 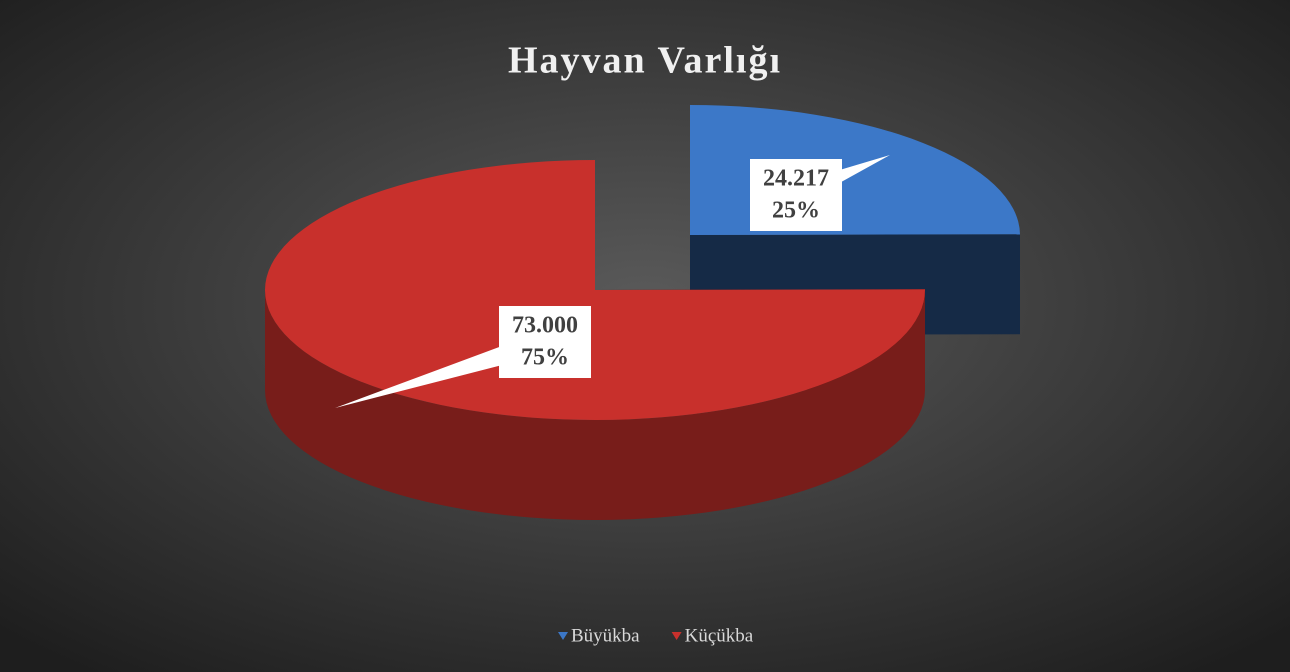 I want to click on legend: Büyükba Küçükba, so click(x=656, y=635).